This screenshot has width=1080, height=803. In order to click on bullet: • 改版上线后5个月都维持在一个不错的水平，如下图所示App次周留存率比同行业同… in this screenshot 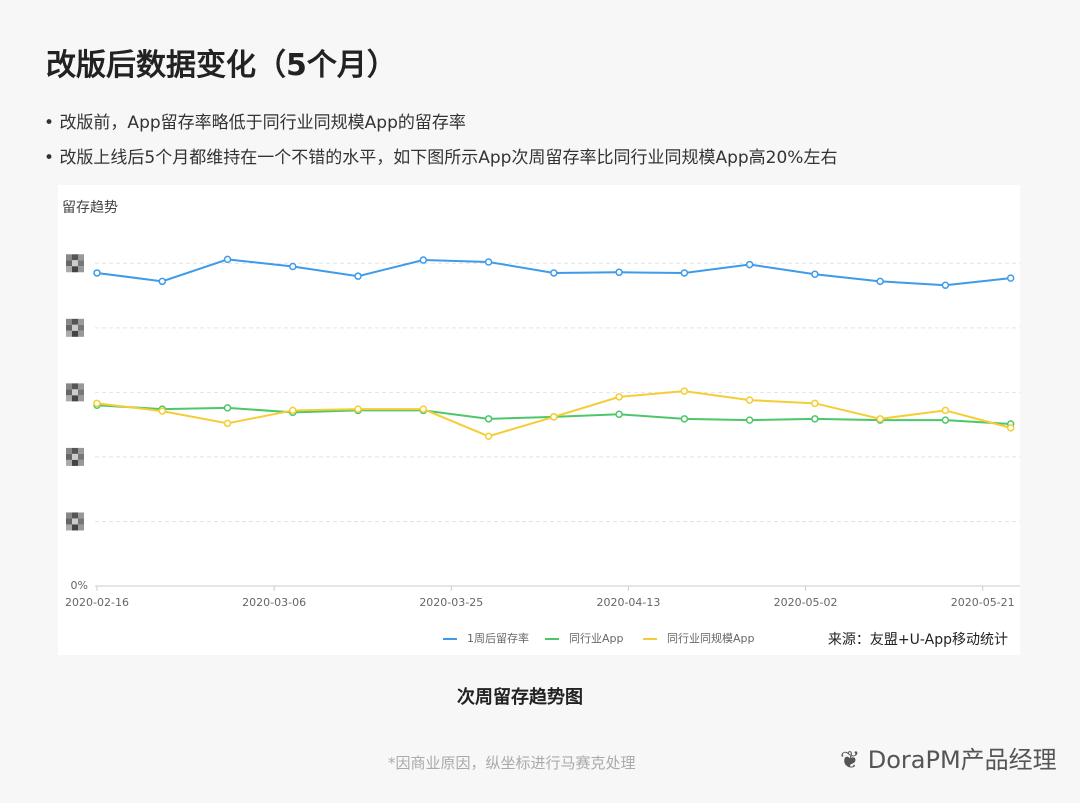, I will do `click(441, 158)`.